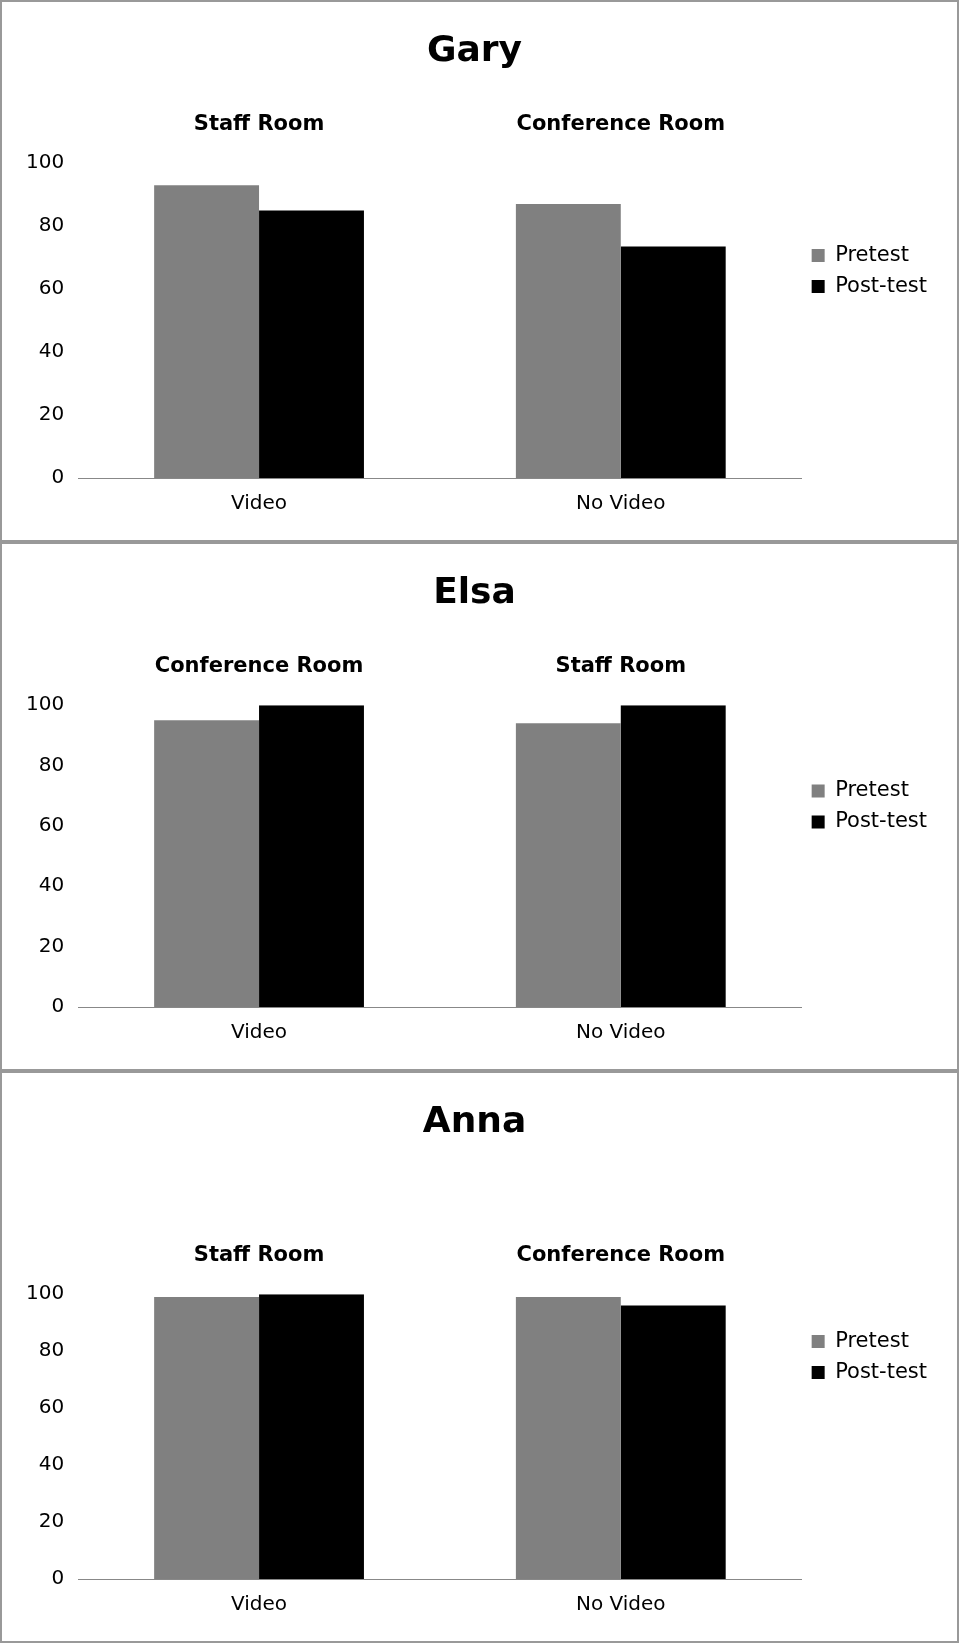  I want to click on chart-title: Anna, so click(474, 1119).